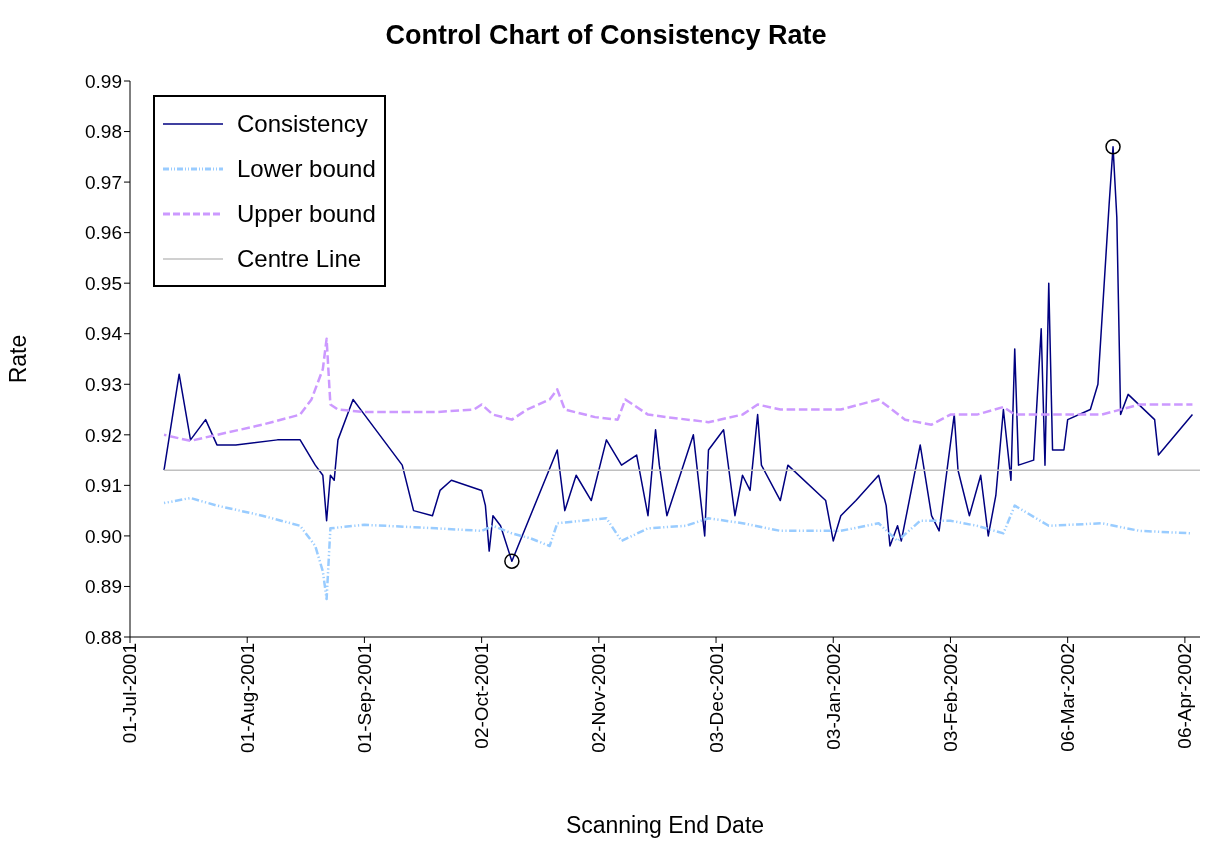 This screenshot has width=1212, height=853. Describe the element at coordinates (306, 213) in the screenshot. I see `legend-label: Upper bound` at that location.